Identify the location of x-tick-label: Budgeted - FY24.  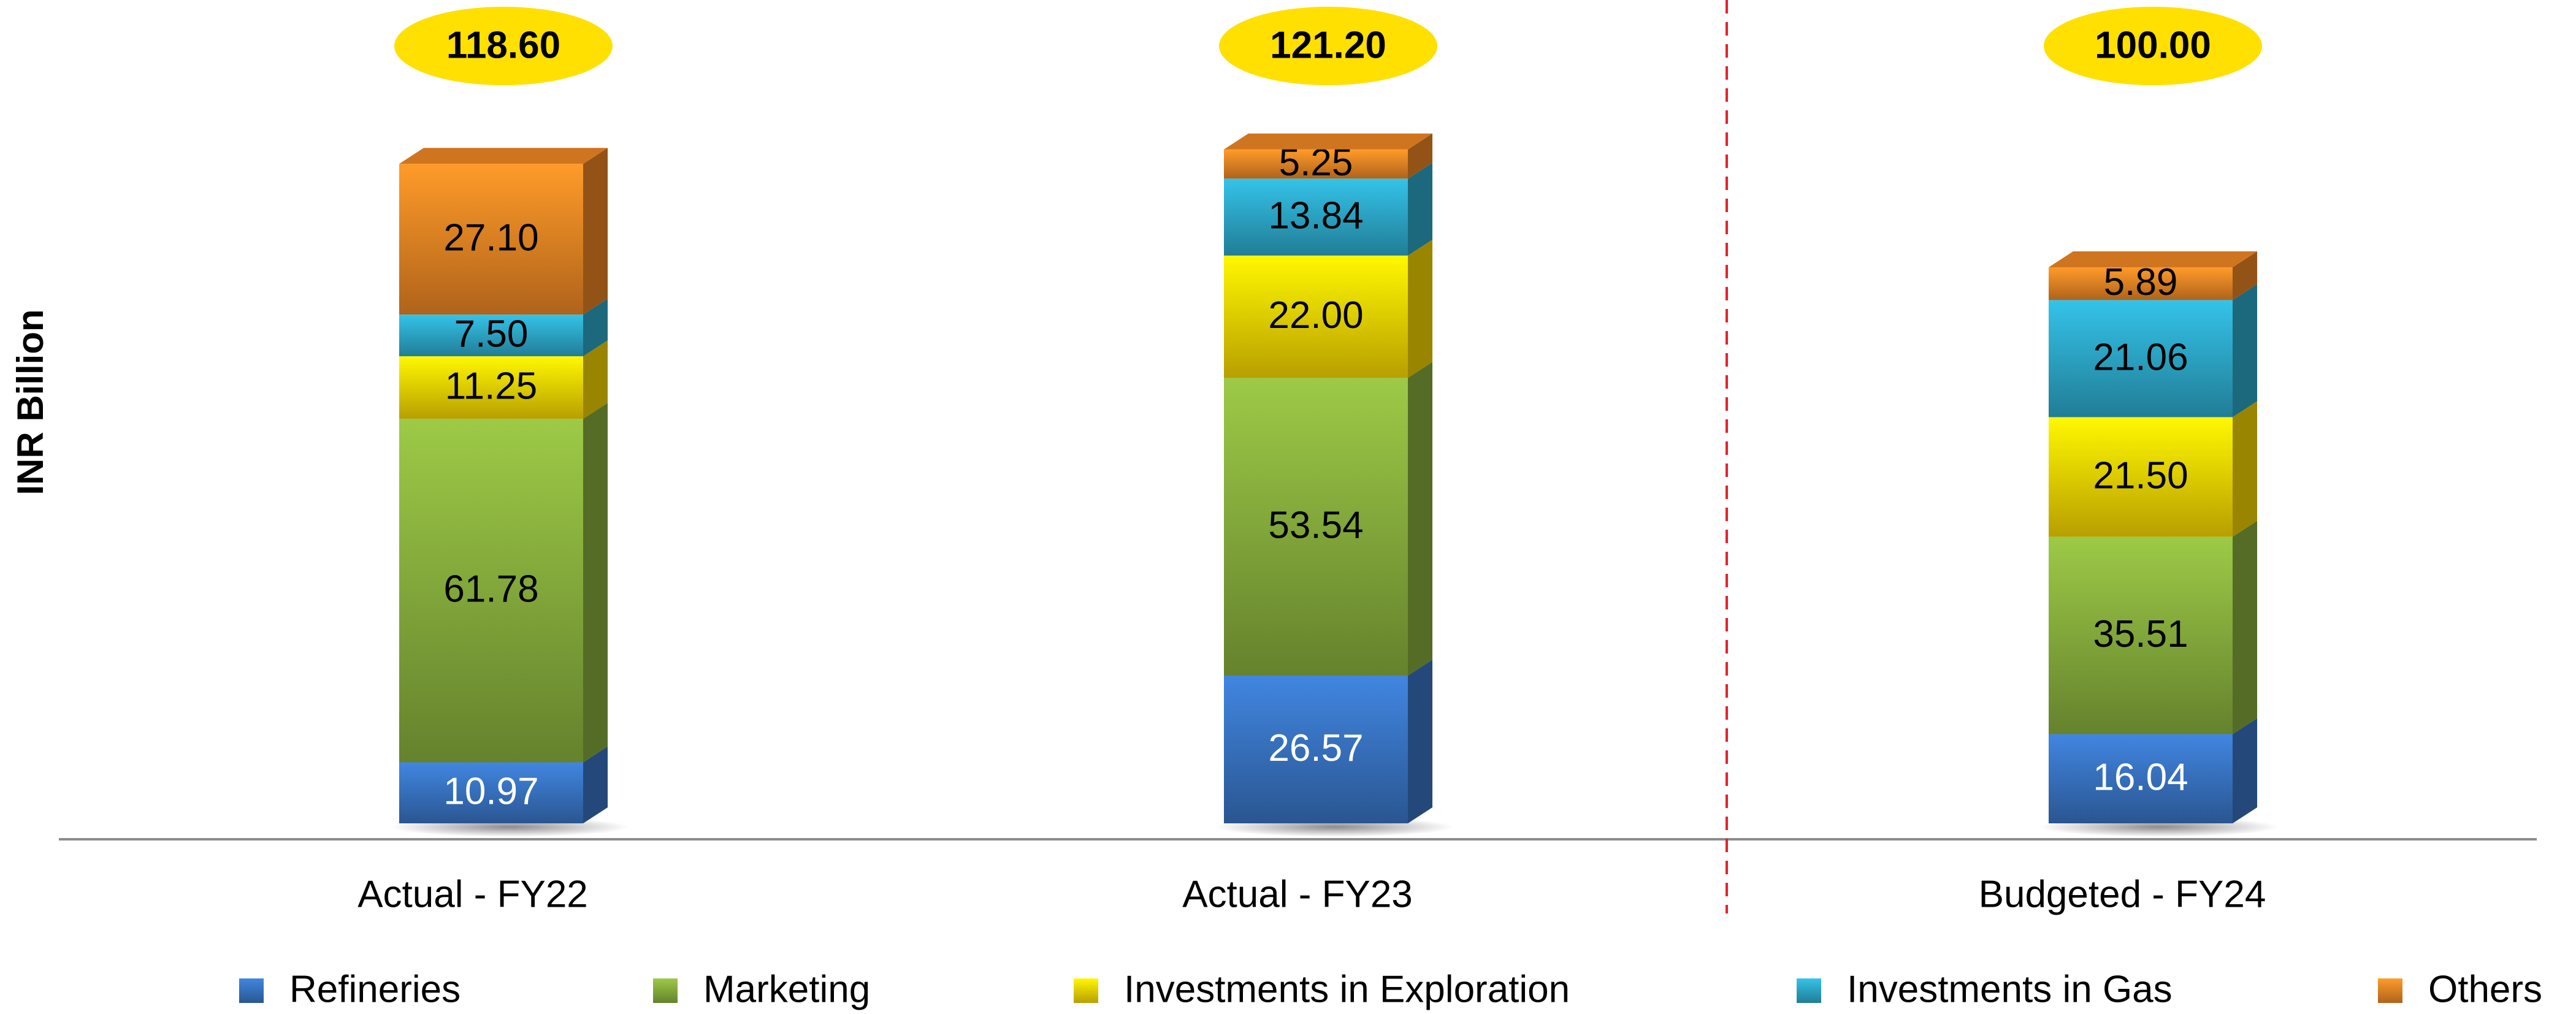
(2122, 894).